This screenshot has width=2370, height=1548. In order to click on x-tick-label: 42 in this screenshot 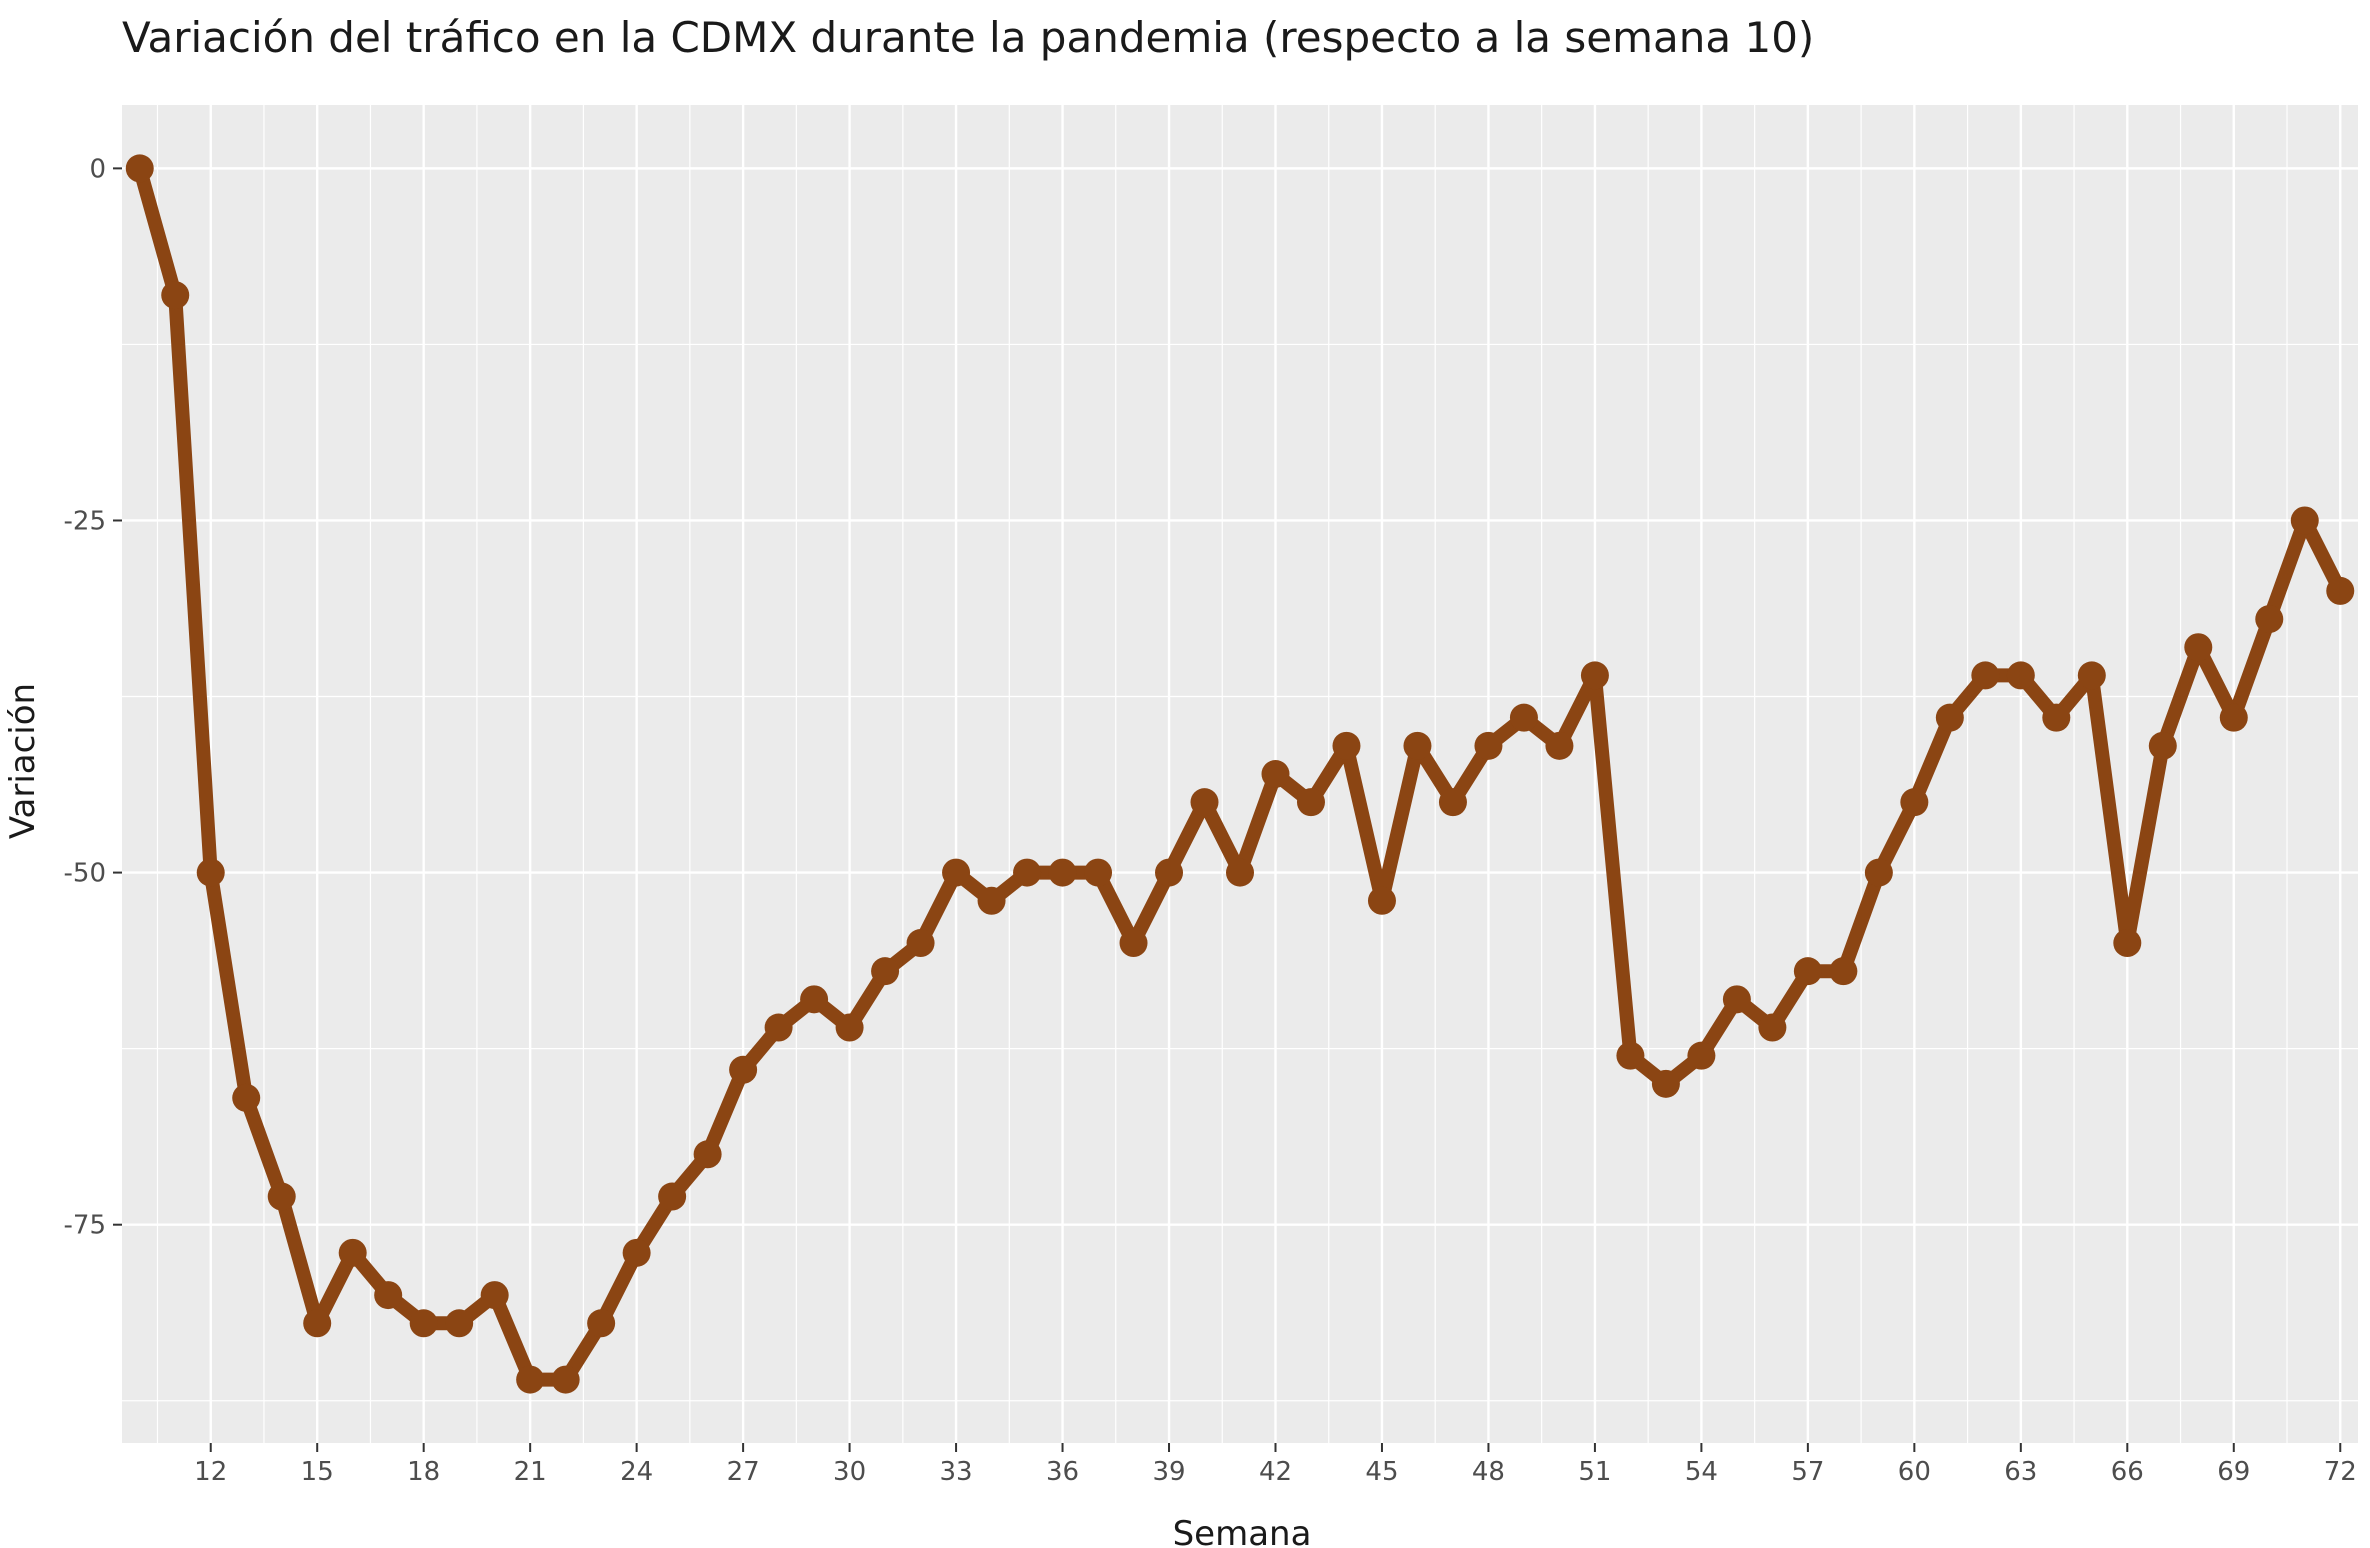, I will do `click(1275, 1472)`.